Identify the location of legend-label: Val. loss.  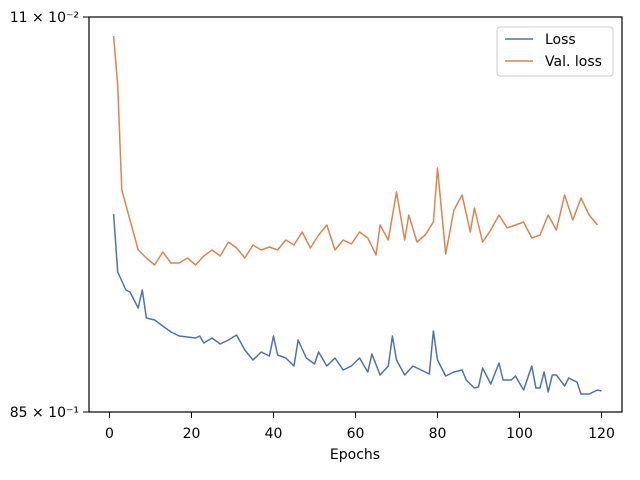
(573, 62).